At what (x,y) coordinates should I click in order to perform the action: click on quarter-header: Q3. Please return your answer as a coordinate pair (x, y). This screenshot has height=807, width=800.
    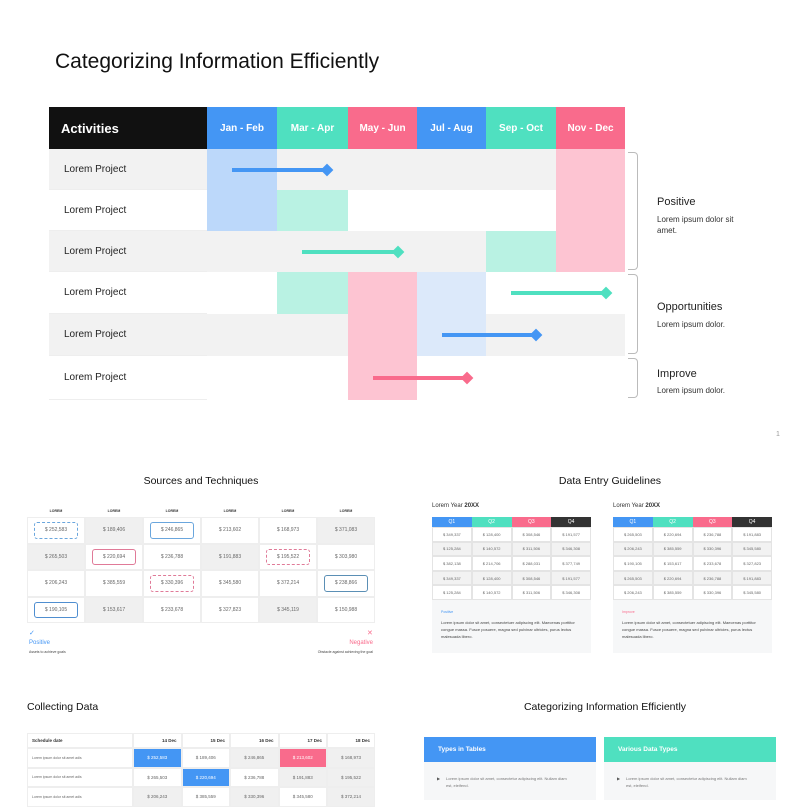
    Looking at the image, I should click on (712, 522).